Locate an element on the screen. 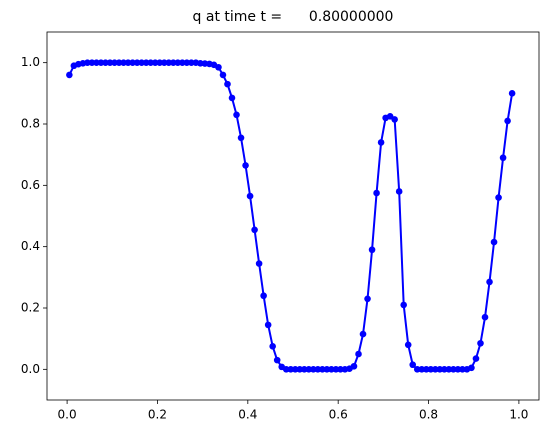 The image size is (547, 435). x-tick-label: 0.0 is located at coordinates (67, 415).